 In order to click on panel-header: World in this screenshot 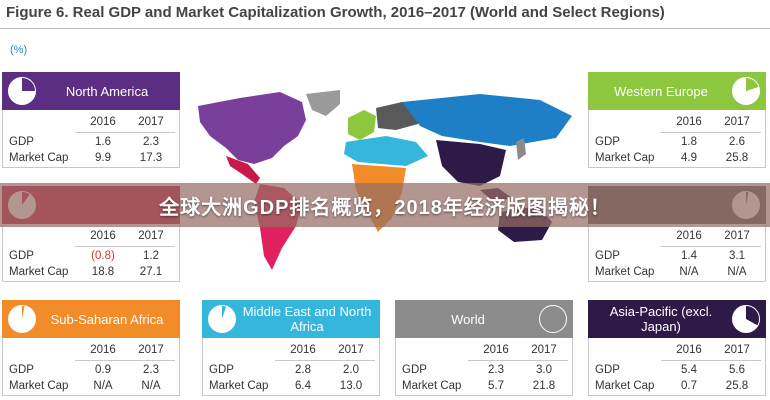, I will do `click(484, 319)`.